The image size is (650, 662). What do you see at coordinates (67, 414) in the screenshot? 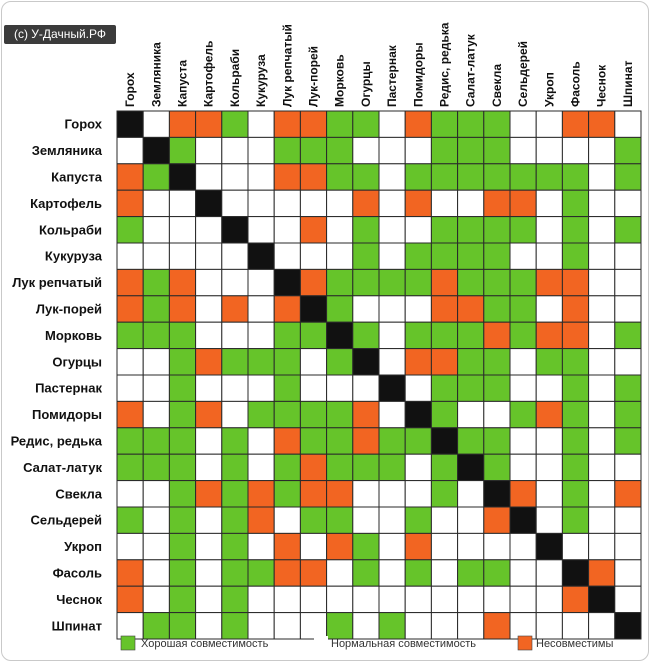
I see `row-label: Помидоры` at bounding box center [67, 414].